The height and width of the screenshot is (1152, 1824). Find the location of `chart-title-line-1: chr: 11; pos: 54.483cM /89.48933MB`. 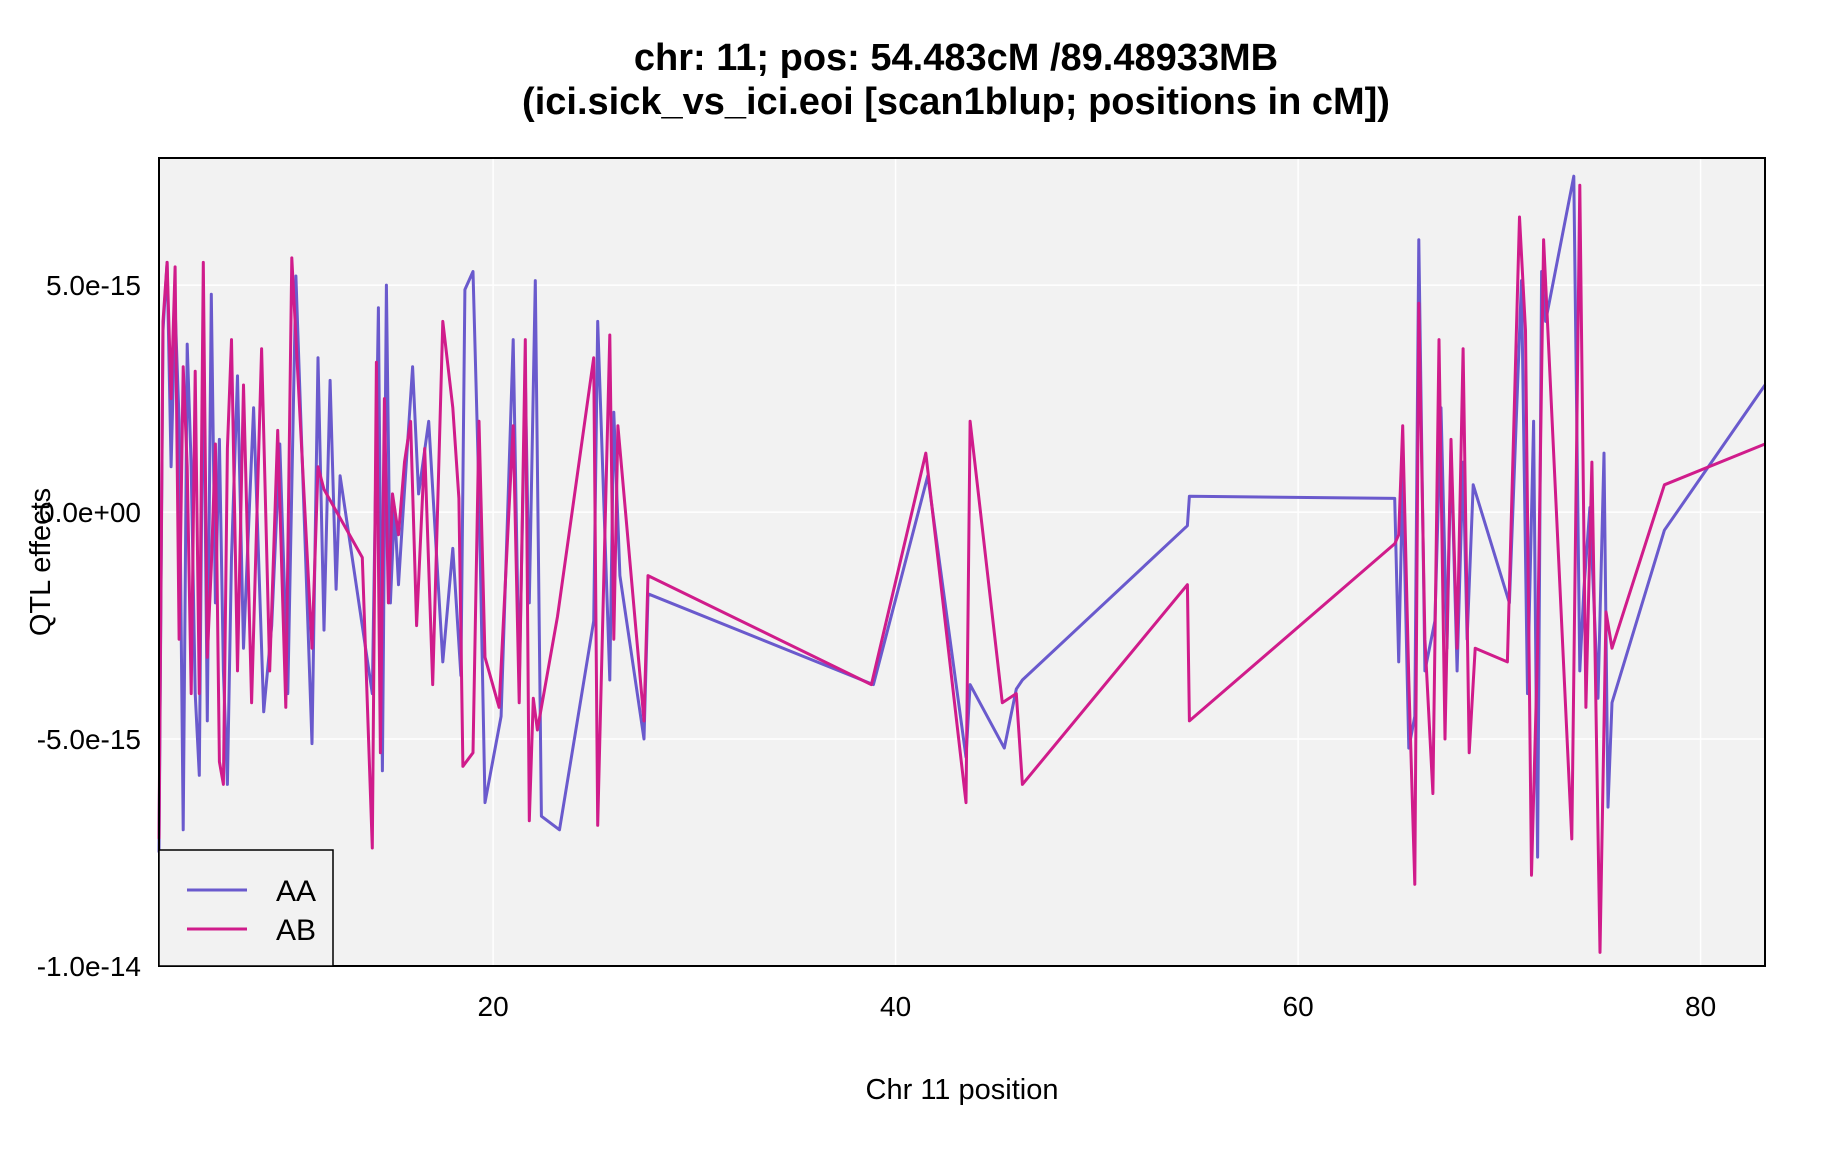

chart-title-line-1: chr: 11; pos: 54.483cM /89.48933MB is located at coordinates (956, 58).